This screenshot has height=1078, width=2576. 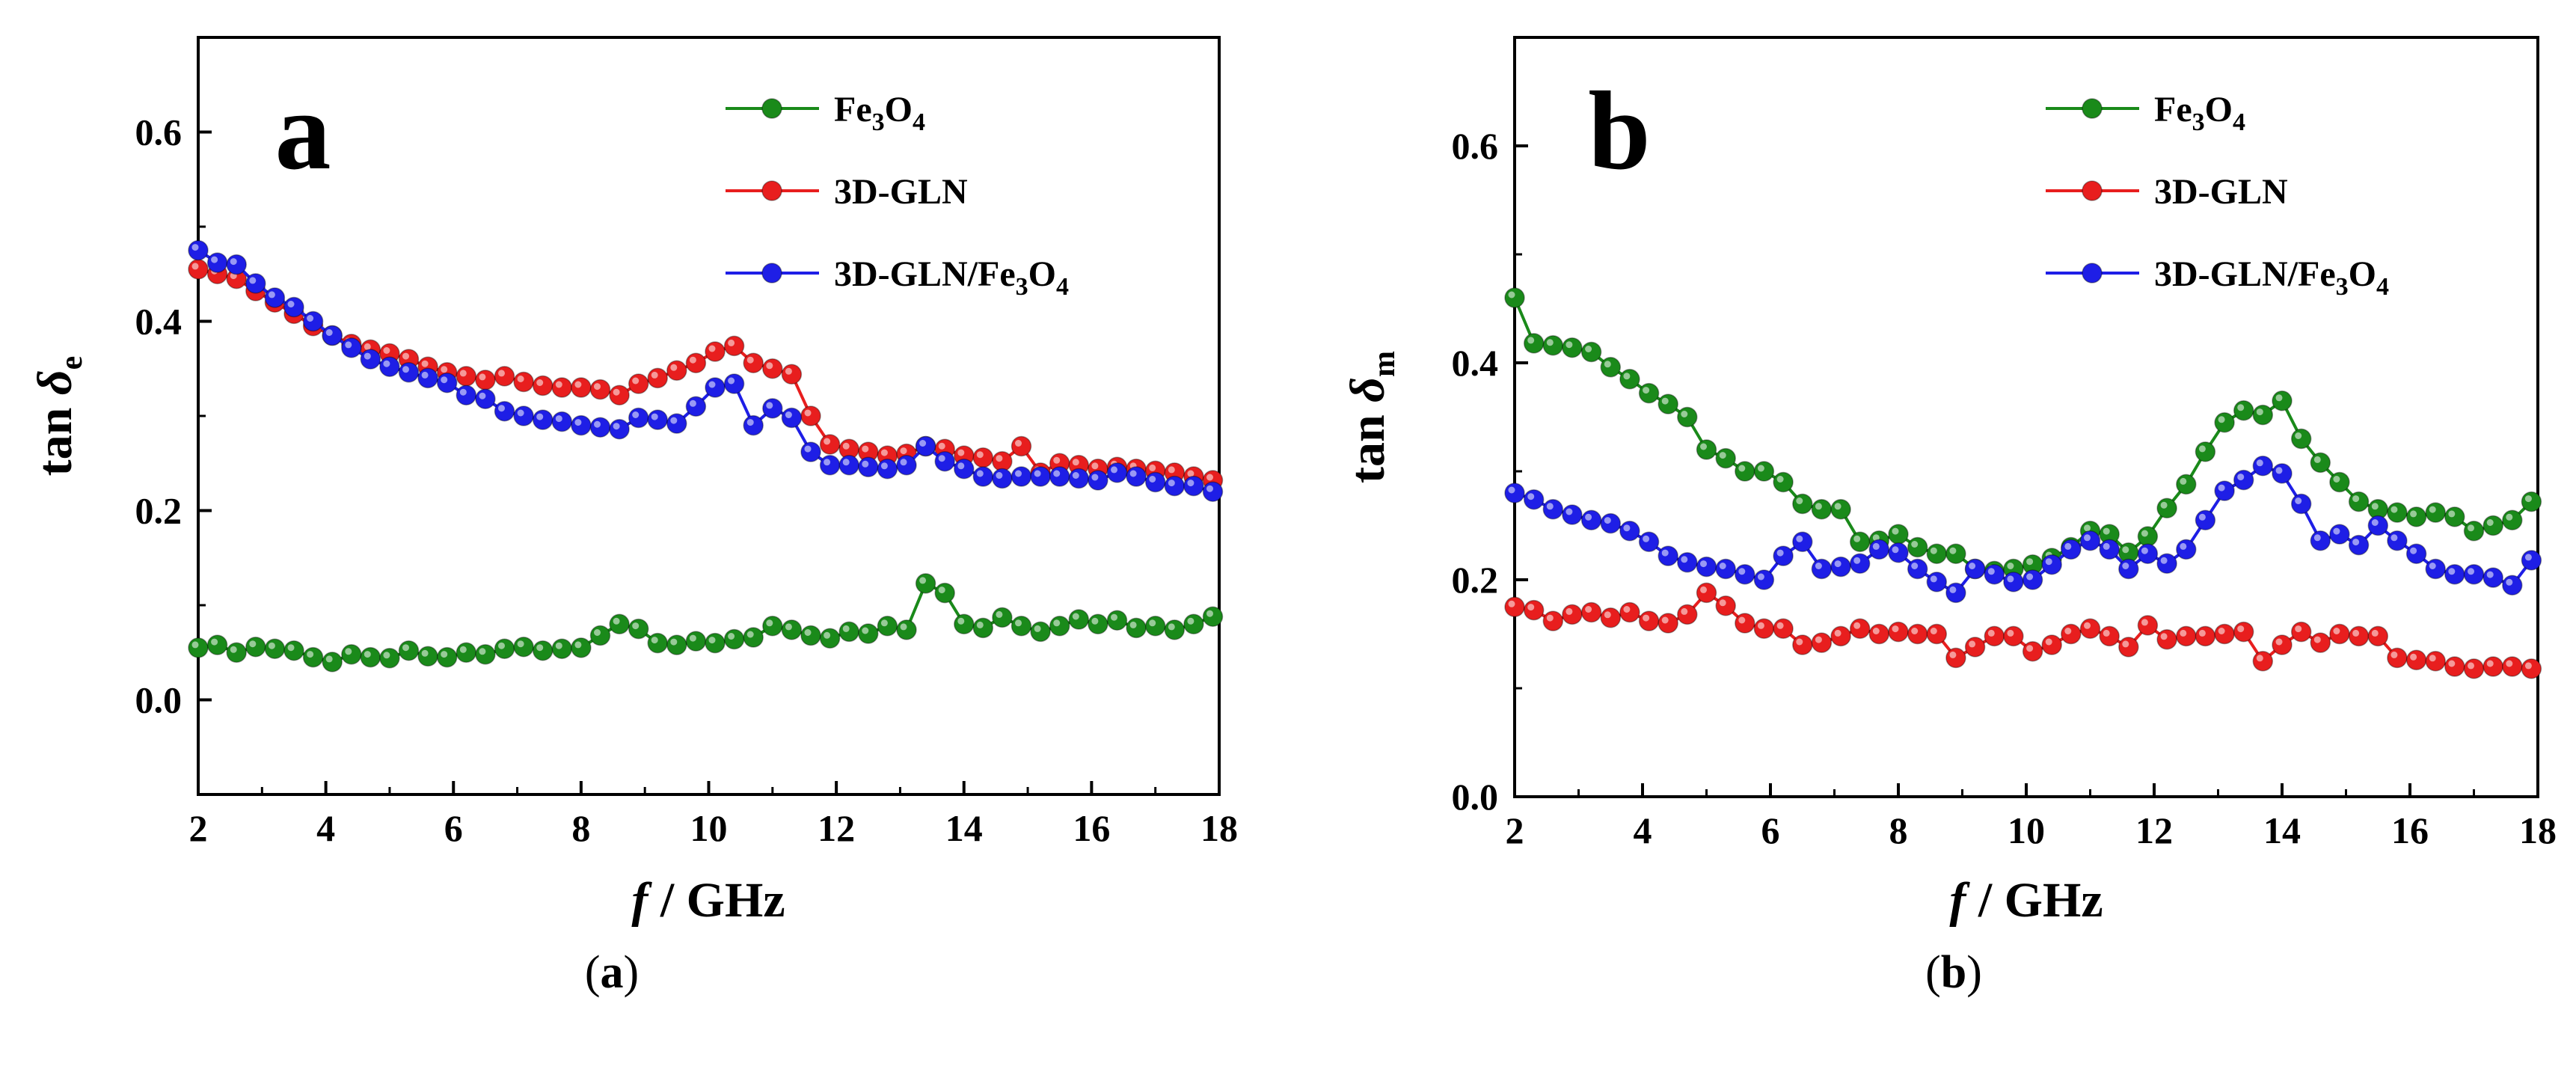 What do you see at coordinates (1770, 830) in the screenshot?
I see `x-tick-label: 6` at bounding box center [1770, 830].